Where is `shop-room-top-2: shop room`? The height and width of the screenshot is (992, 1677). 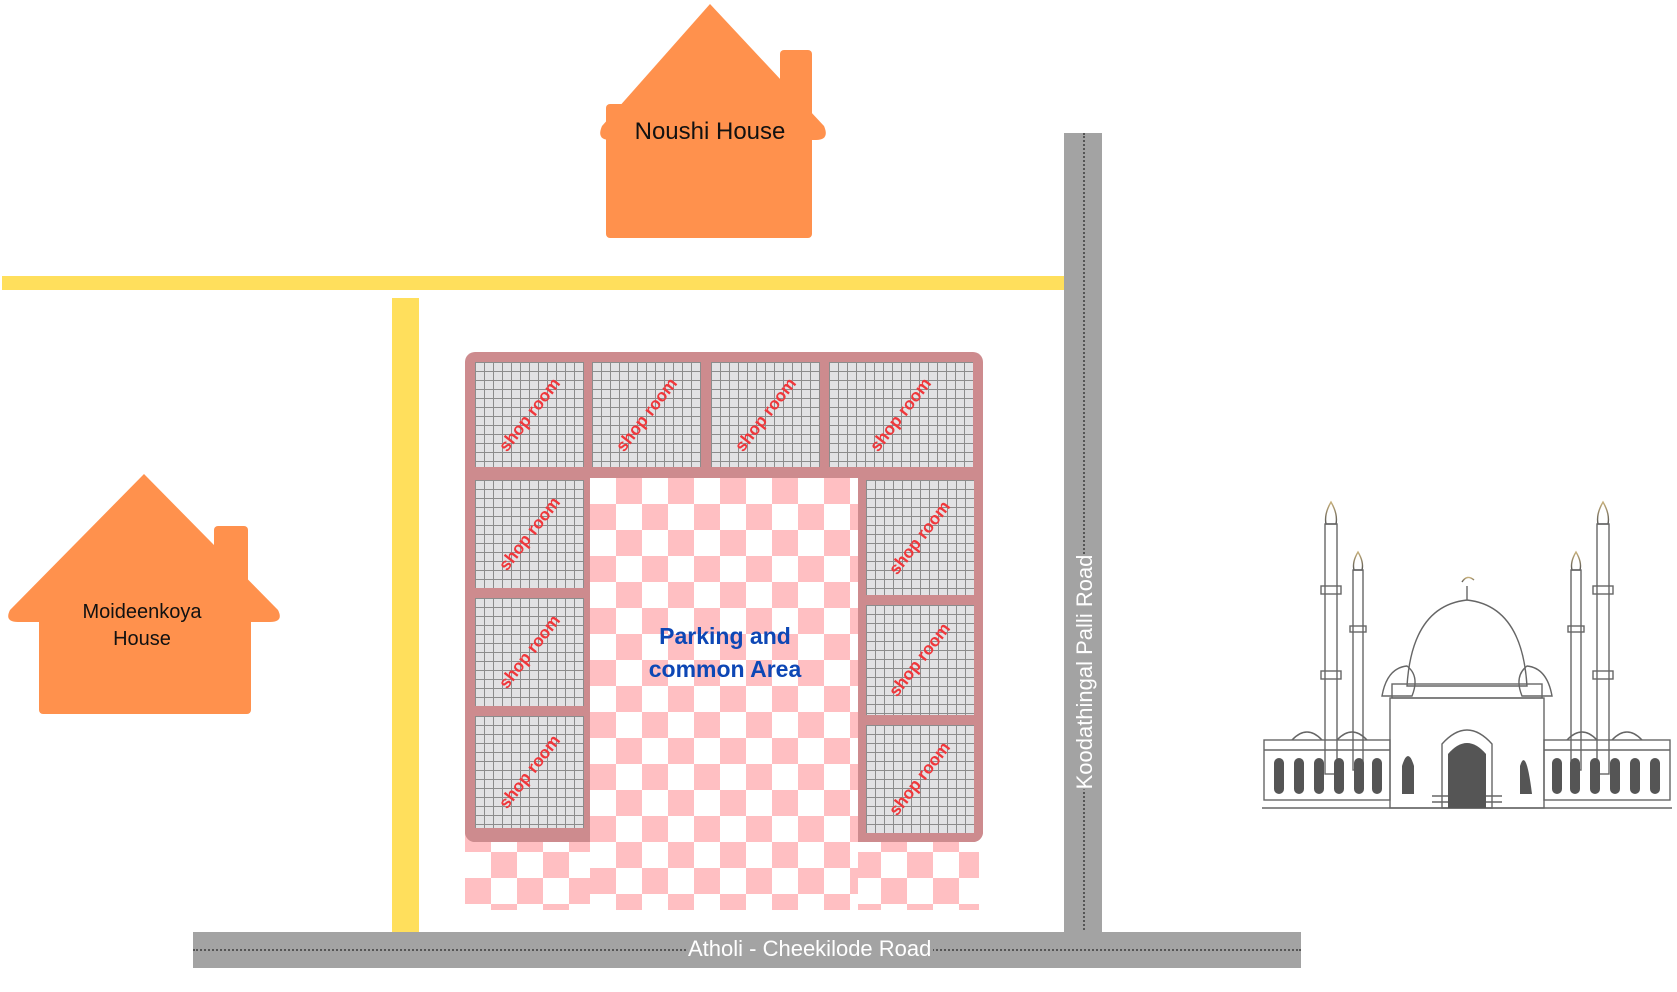
shop-room-top-2: shop room is located at coordinates (646, 414).